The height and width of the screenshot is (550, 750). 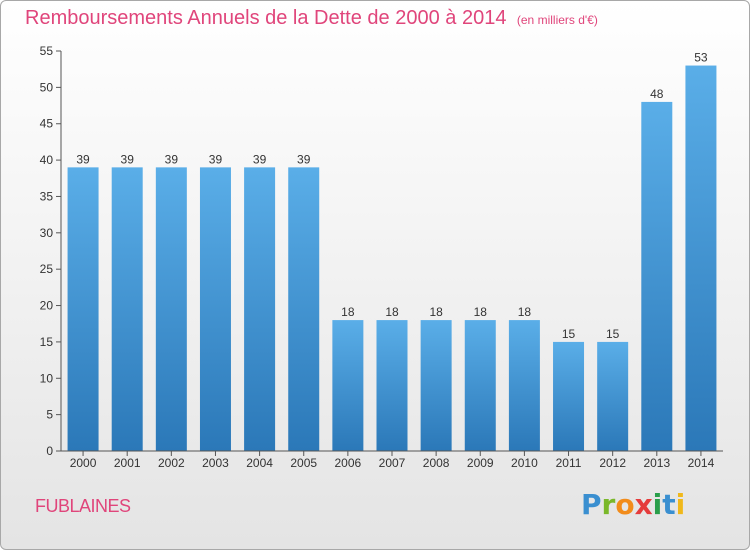 What do you see at coordinates (625, 504) in the screenshot?
I see `logo-letter: o` at bounding box center [625, 504].